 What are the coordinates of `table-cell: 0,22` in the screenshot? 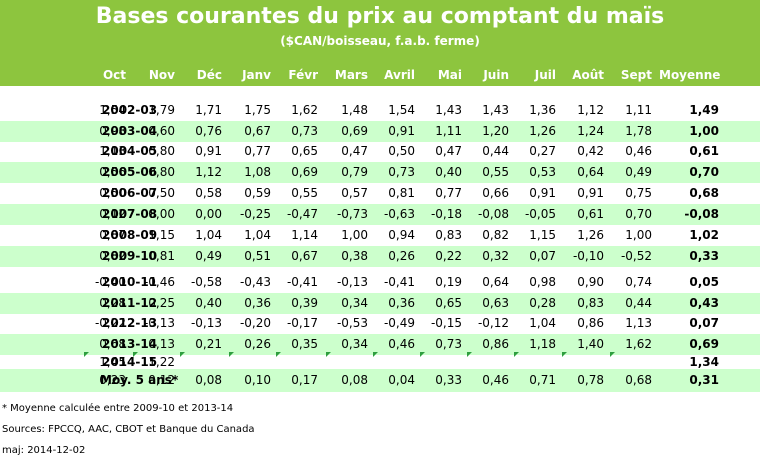 It's located at (448, 256).